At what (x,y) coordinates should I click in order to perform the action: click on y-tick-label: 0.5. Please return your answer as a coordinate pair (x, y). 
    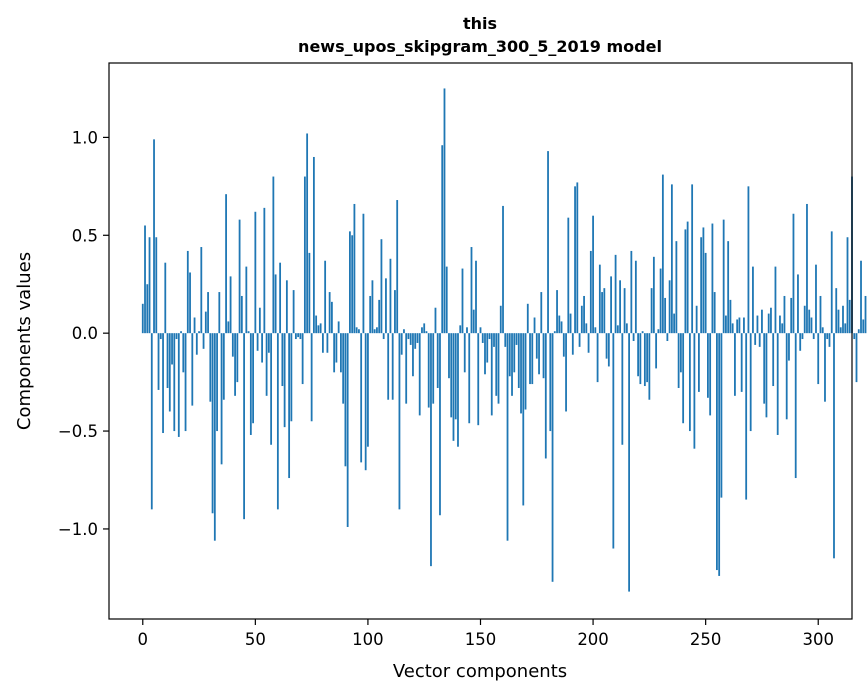
    Looking at the image, I should click on (85, 235).